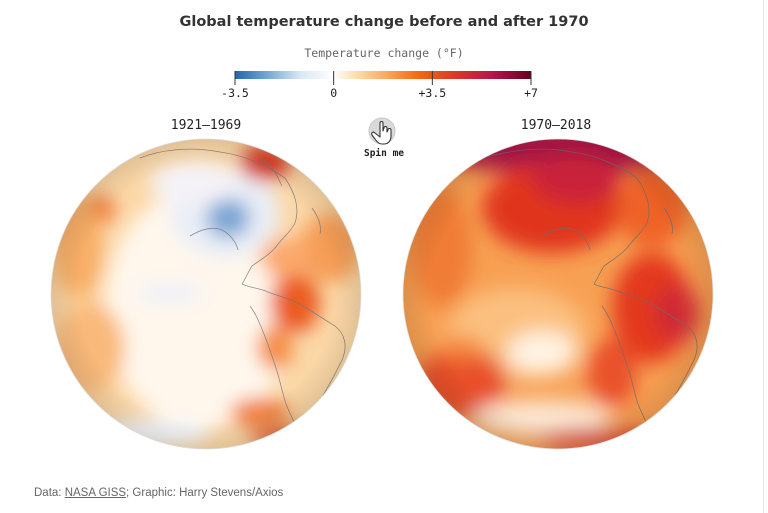 The image size is (768, 513). I want to click on spin-me-button, so click(383, 139).